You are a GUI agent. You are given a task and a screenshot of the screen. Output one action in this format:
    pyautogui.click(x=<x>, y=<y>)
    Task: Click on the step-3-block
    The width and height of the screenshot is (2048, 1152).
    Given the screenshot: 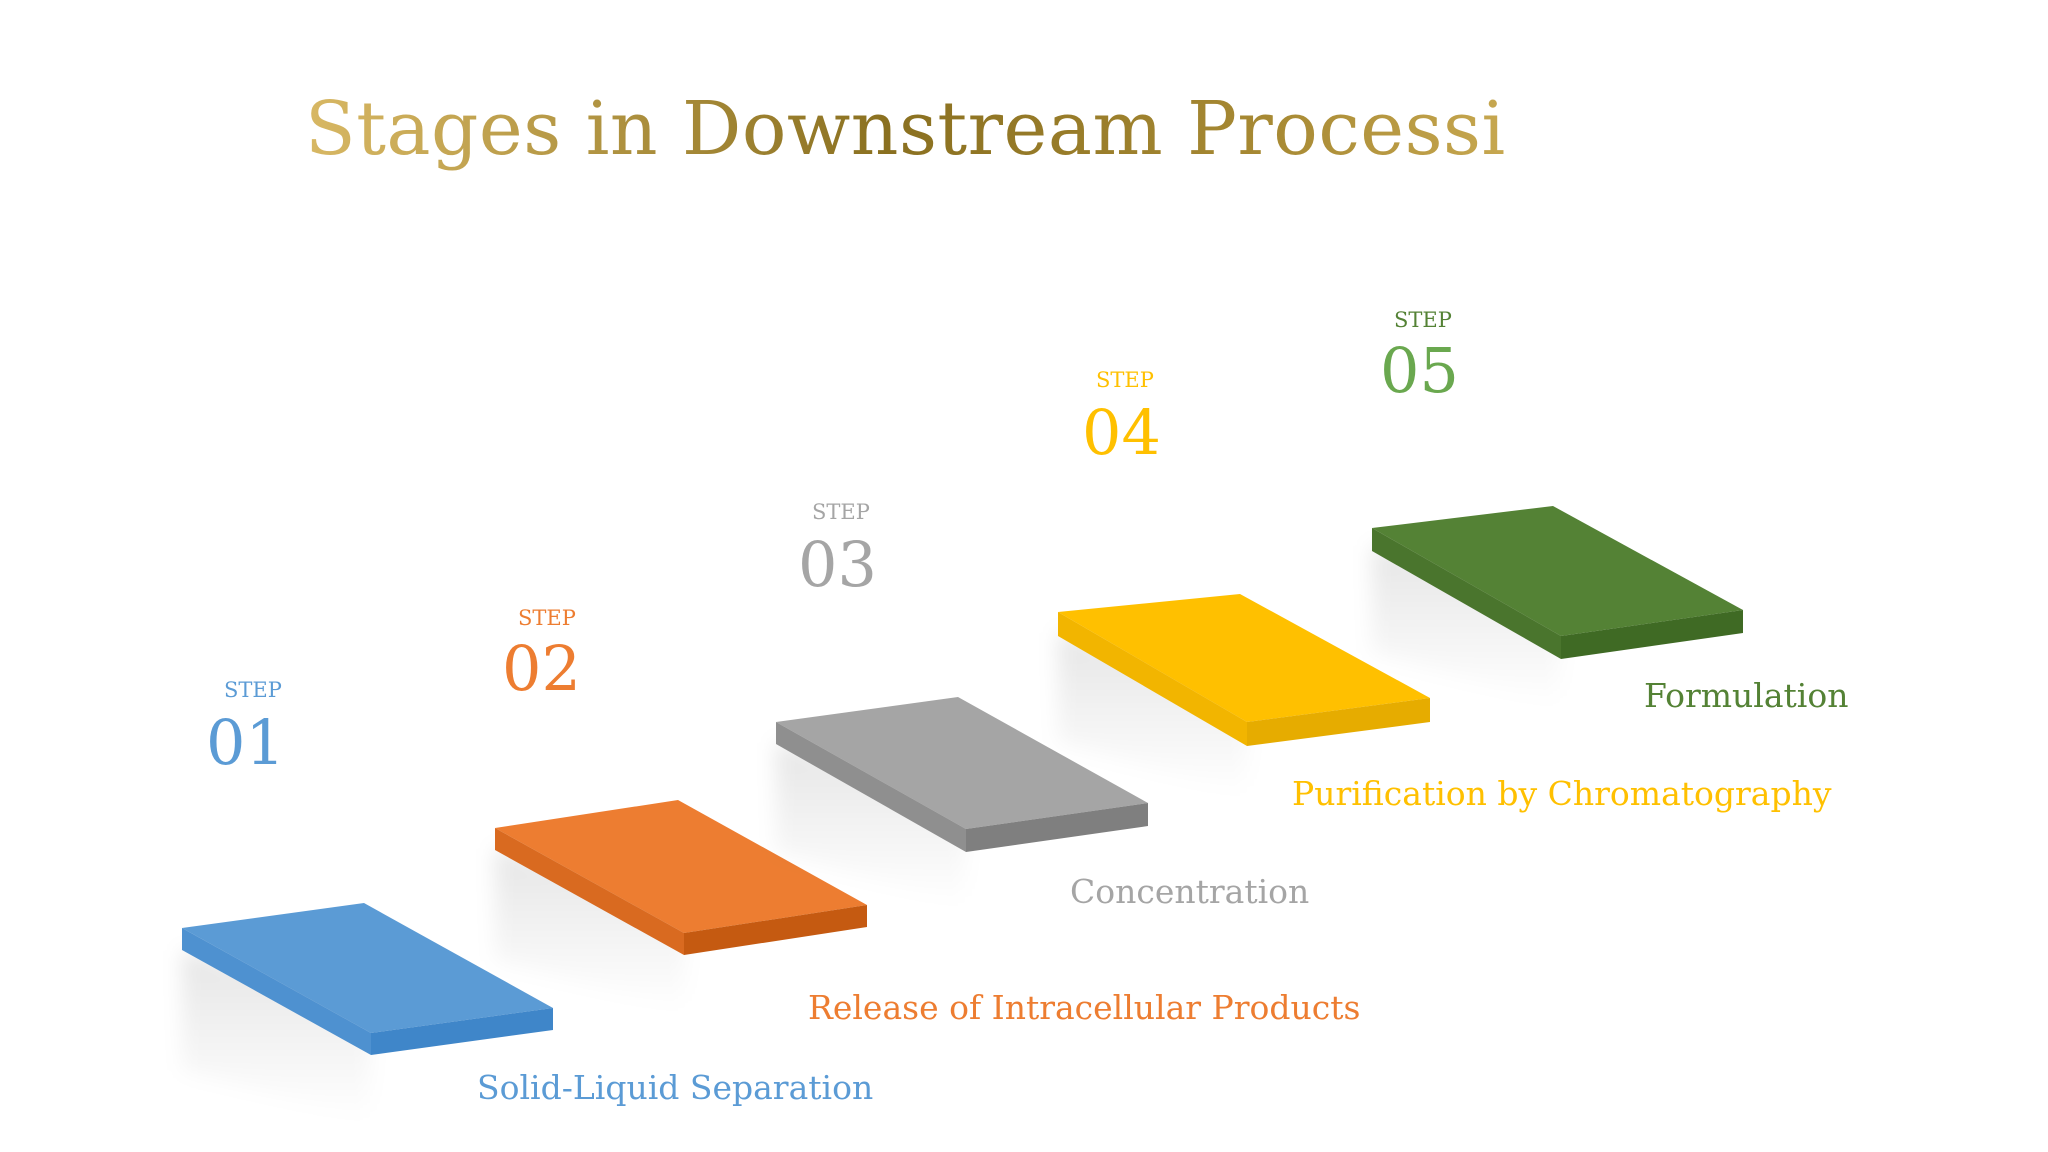 What is the action you would take?
    pyautogui.click(x=962, y=801)
    